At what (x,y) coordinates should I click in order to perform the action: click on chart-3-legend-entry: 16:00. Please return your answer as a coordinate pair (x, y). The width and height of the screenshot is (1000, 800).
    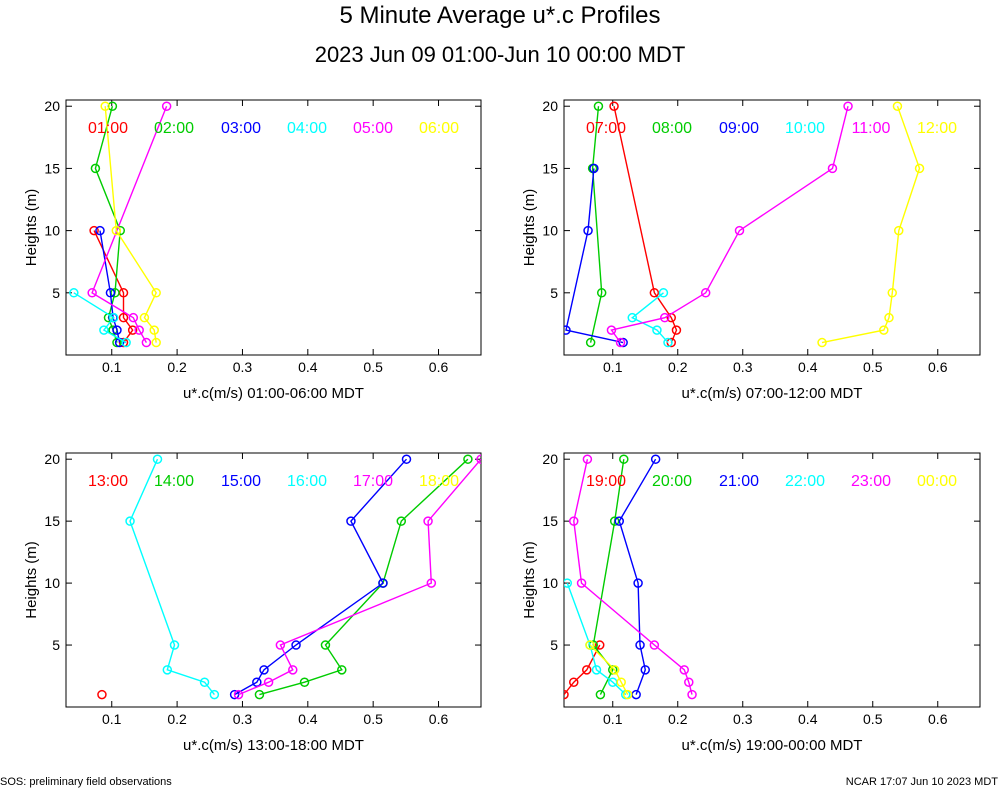
    Looking at the image, I should click on (307, 481).